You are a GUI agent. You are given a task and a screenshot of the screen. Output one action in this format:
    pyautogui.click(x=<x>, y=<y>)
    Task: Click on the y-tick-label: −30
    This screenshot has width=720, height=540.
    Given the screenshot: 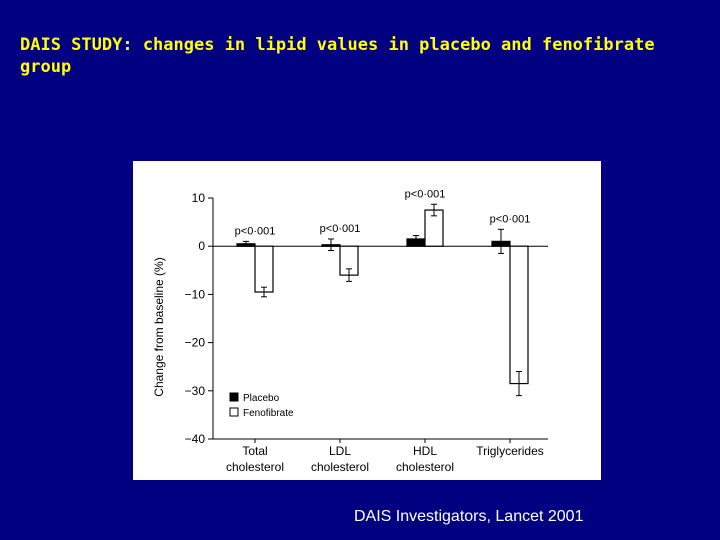 What is the action you would take?
    pyautogui.click(x=195, y=391)
    